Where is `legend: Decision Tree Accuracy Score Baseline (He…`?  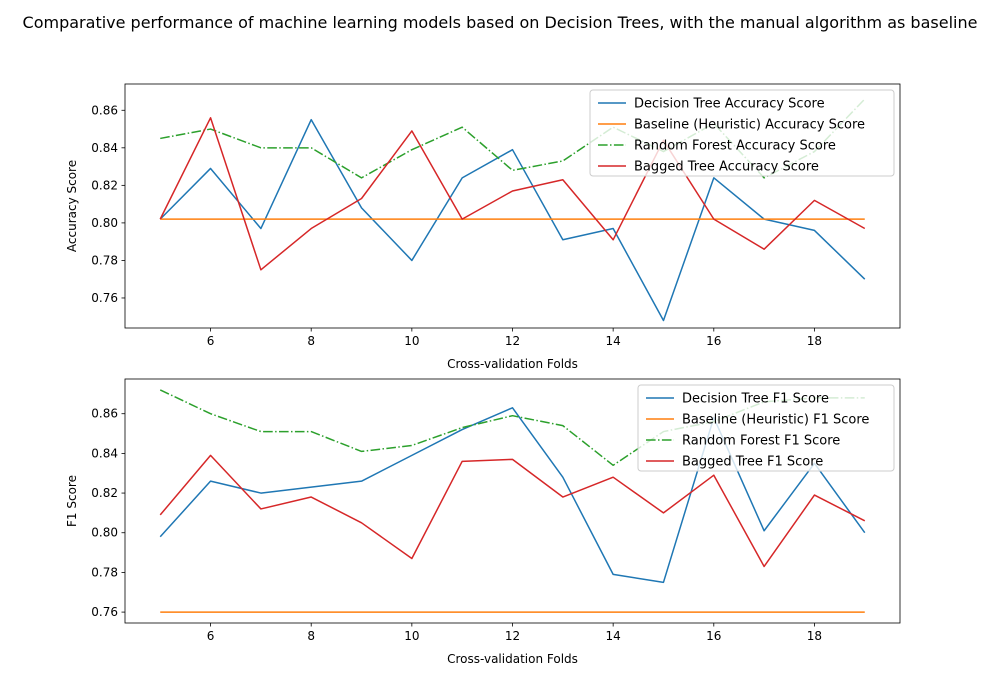 legend: Decision Tree Accuracy Score Baseline (He… is located at coordinates (742, 133).